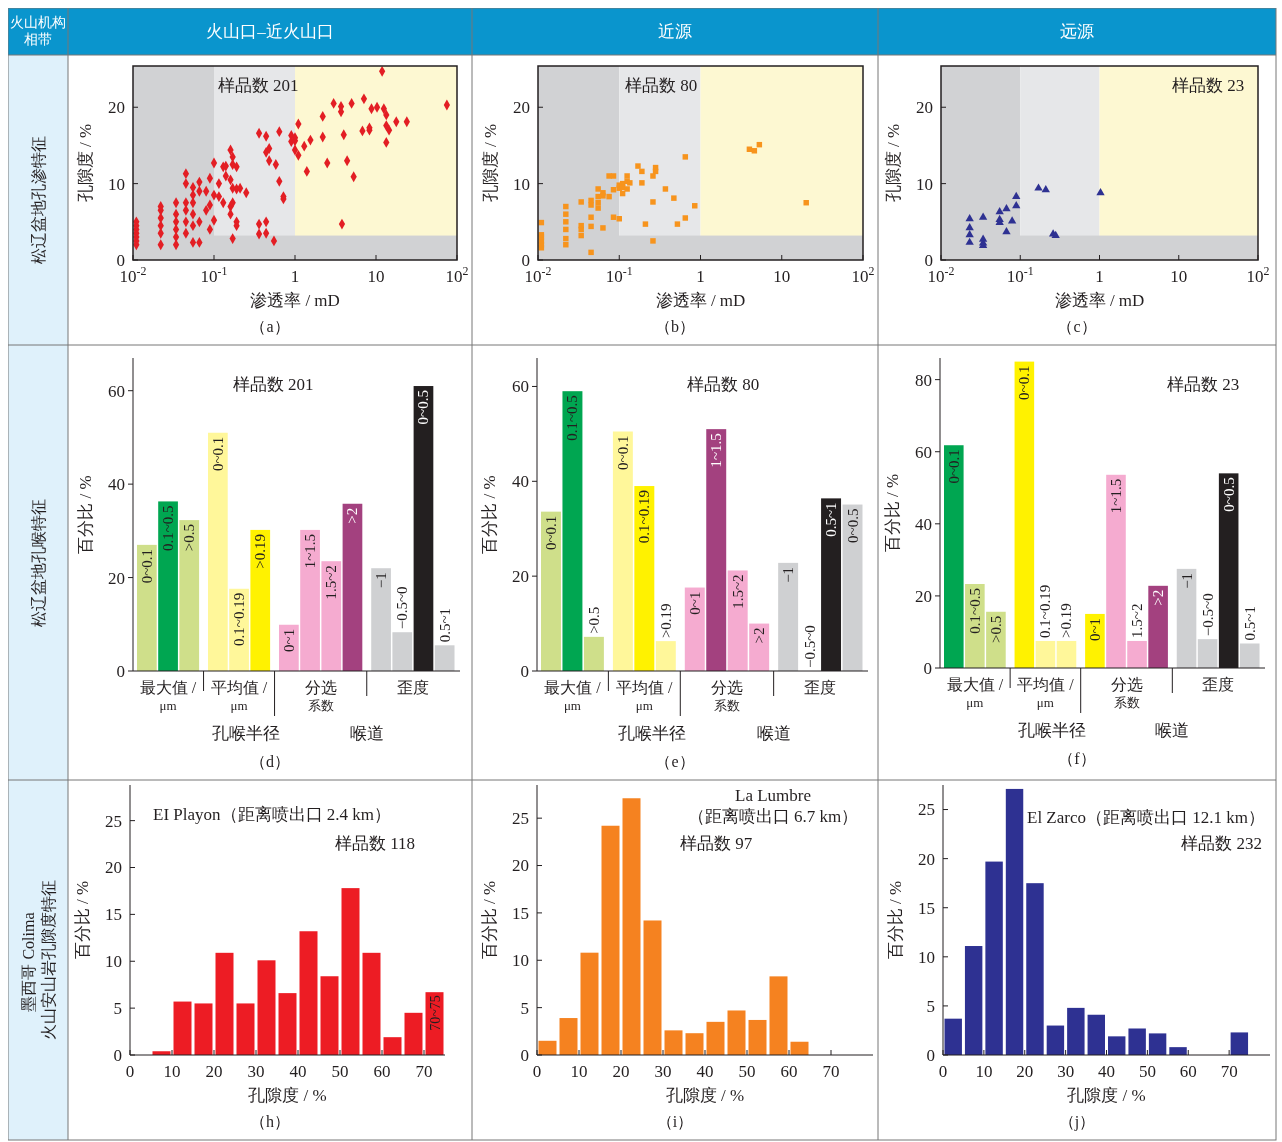  I want to click on text: （a）, so click(270, 326).